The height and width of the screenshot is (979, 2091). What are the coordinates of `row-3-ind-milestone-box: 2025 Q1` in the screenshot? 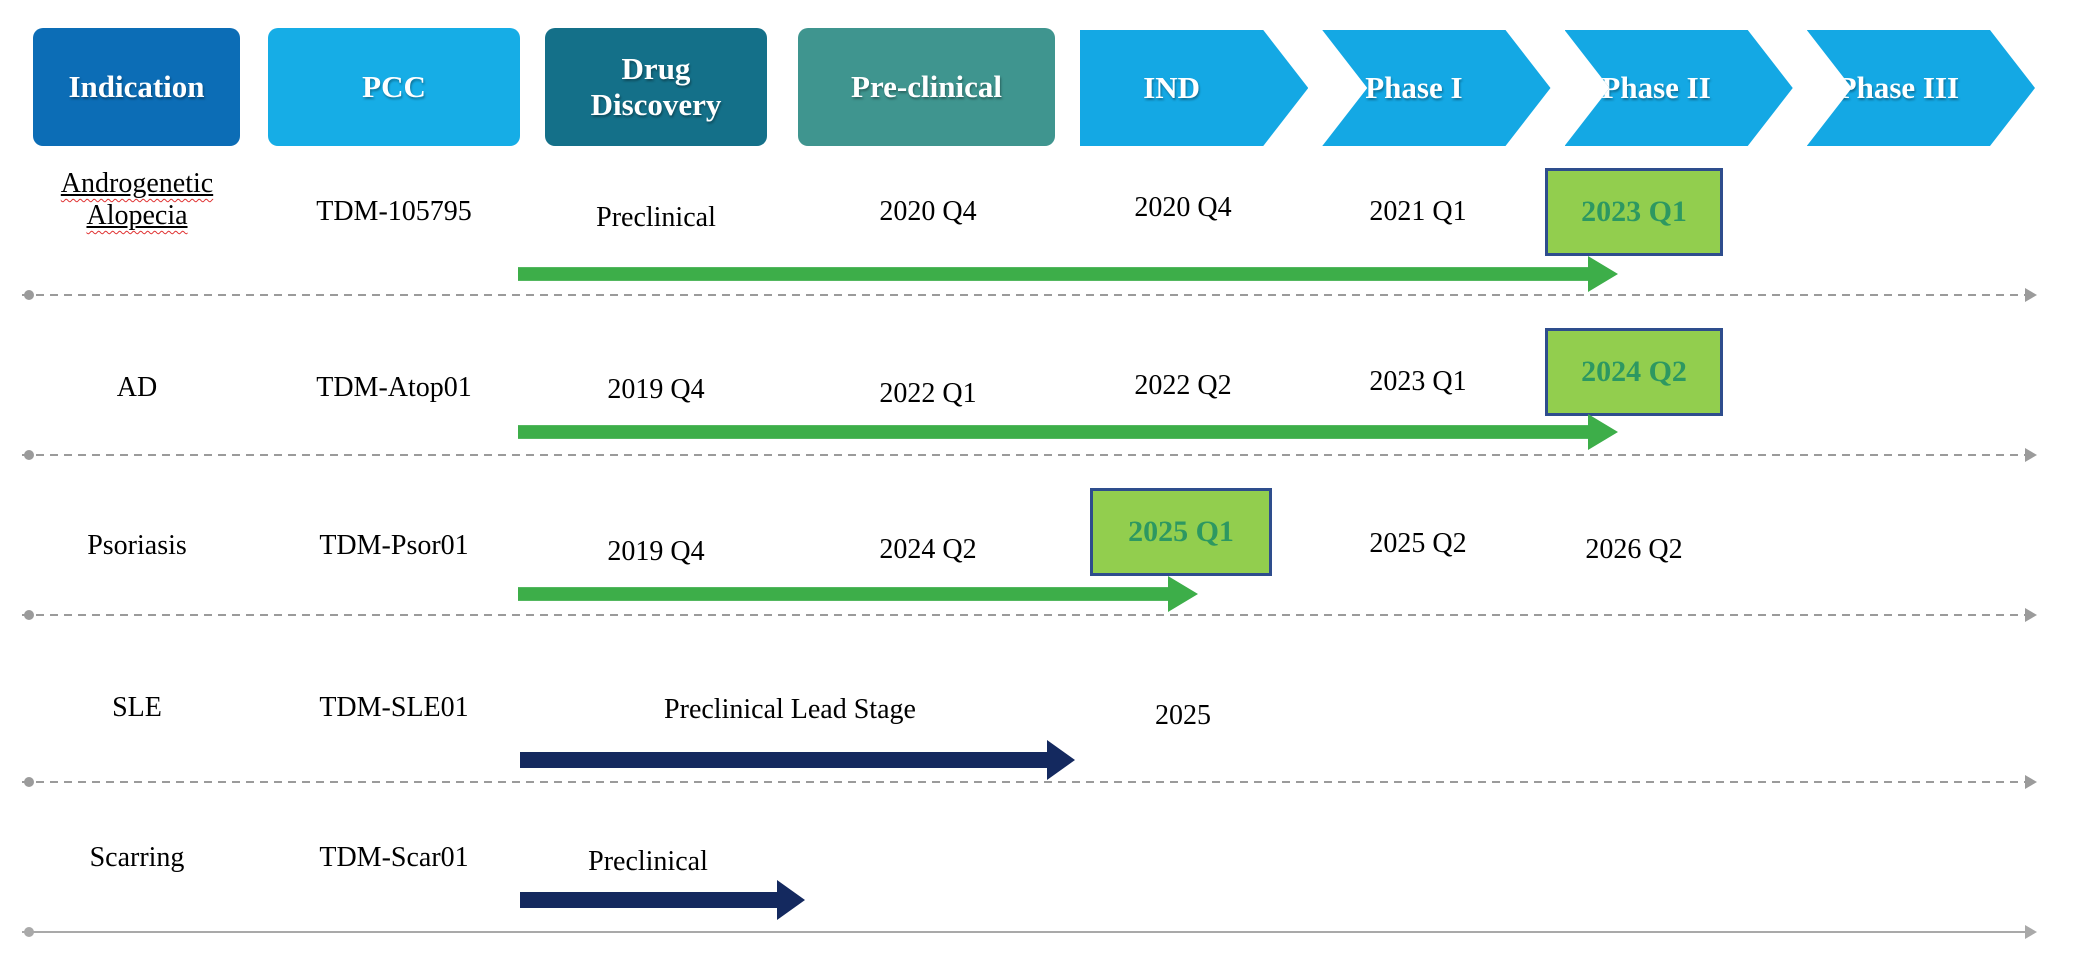 It's located at (1181, 532).